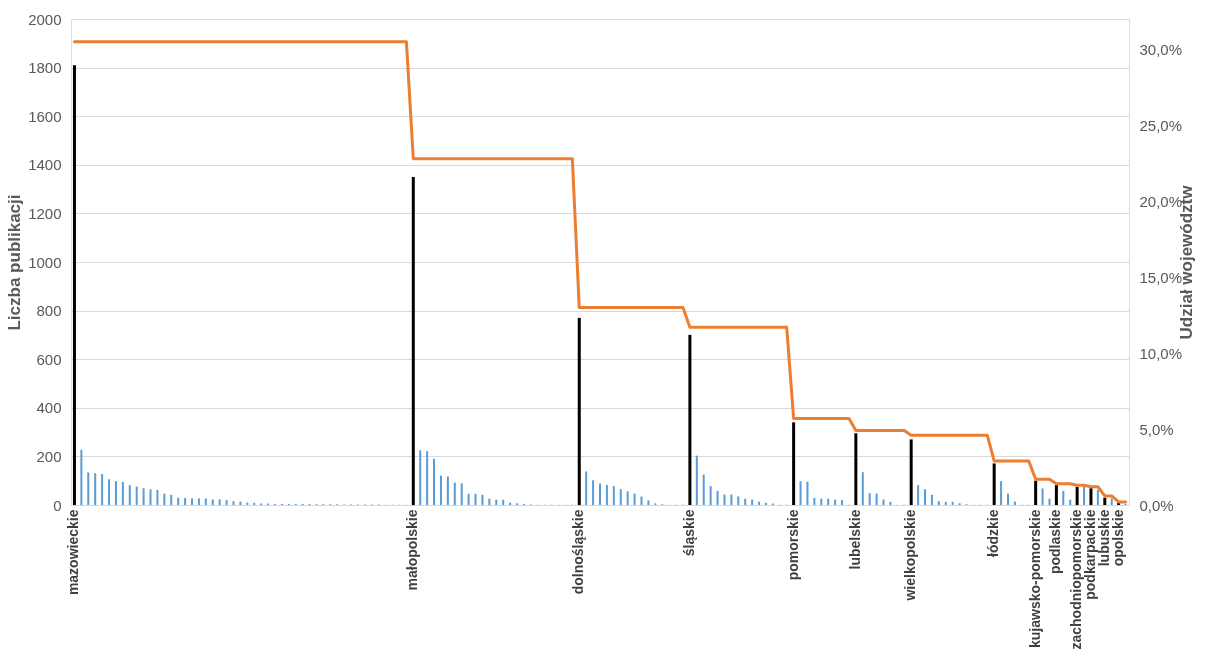 The image size is (1209, 668). Describe the element at coordinates (45, 19) in the screenshot. I see `y-tick-label: 2000` at that location.